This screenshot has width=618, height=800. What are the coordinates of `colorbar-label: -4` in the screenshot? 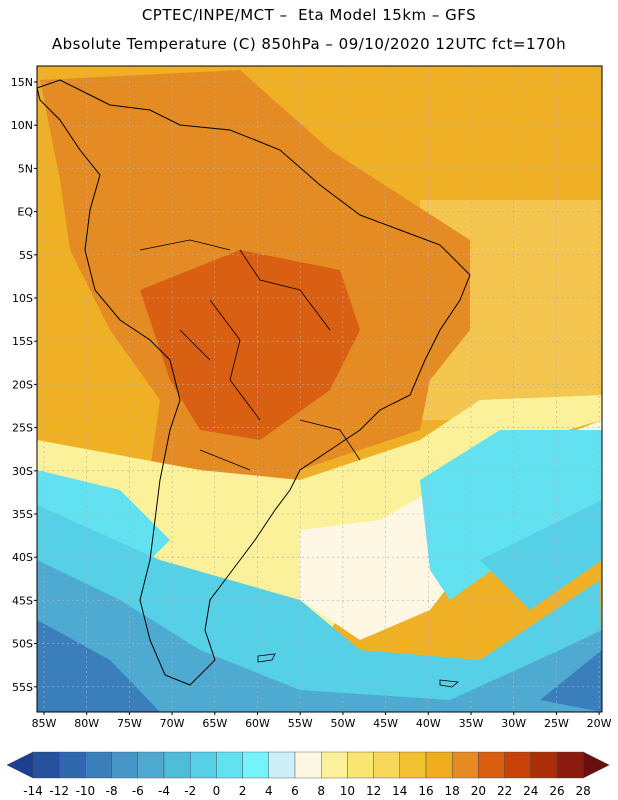 It's located at (164, 791).